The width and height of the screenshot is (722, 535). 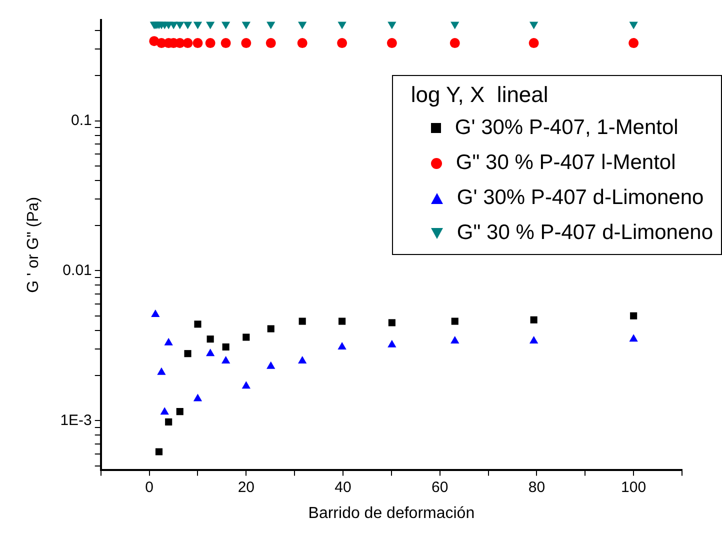 What do you see at coordinates (76, 420) in the screenshot?
I see `y-tick-label: 1E-3` at bounding box center [76, 420].